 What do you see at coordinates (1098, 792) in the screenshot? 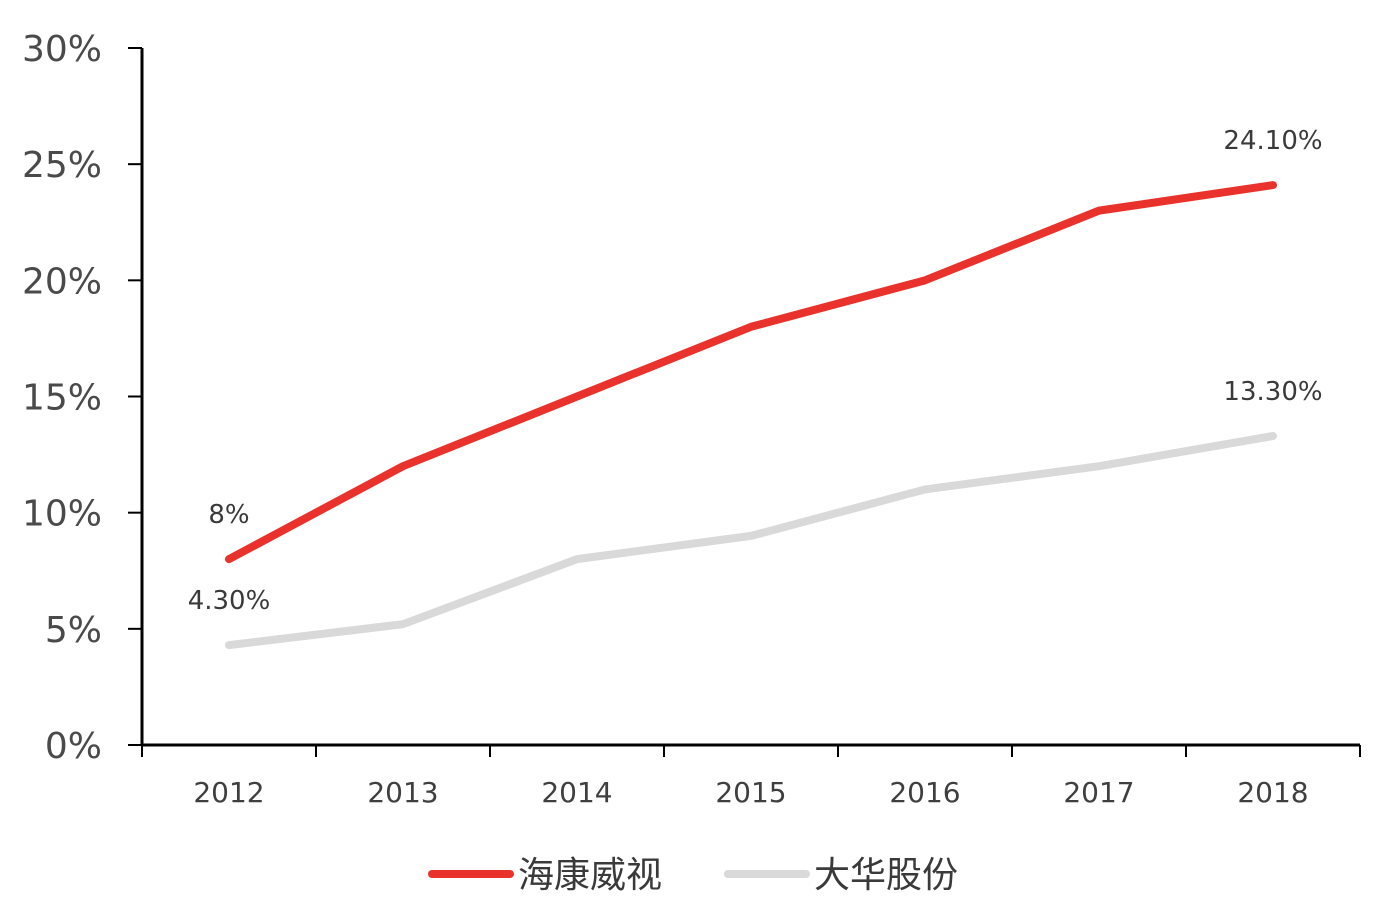
I see `x-tick-label: 2017` at bounding box center [1098, 792].